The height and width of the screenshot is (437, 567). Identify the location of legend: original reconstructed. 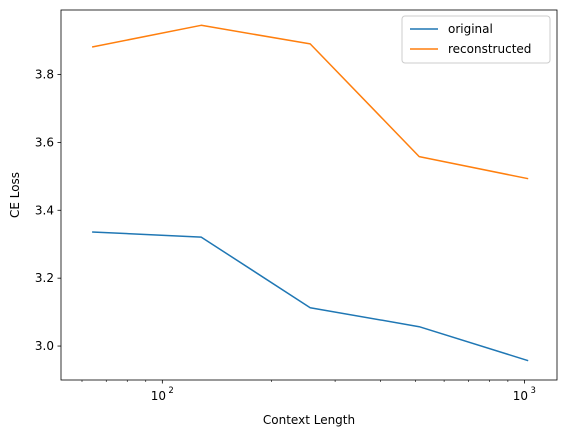
(476, 39).